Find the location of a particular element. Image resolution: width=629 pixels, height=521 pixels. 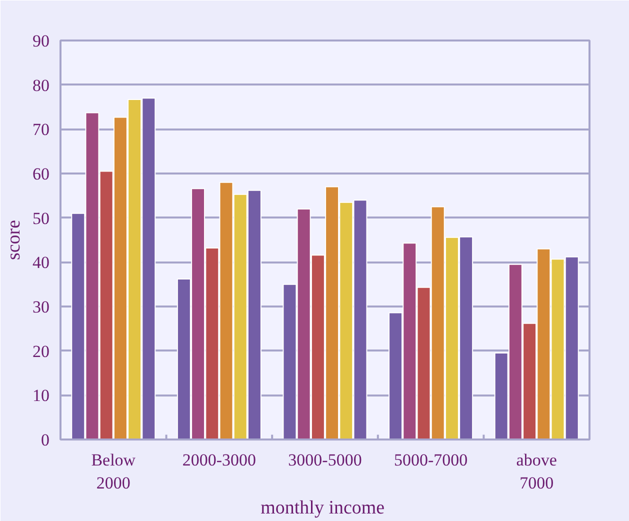

y-tick-label: 30 is located at coordinates (41, 307).